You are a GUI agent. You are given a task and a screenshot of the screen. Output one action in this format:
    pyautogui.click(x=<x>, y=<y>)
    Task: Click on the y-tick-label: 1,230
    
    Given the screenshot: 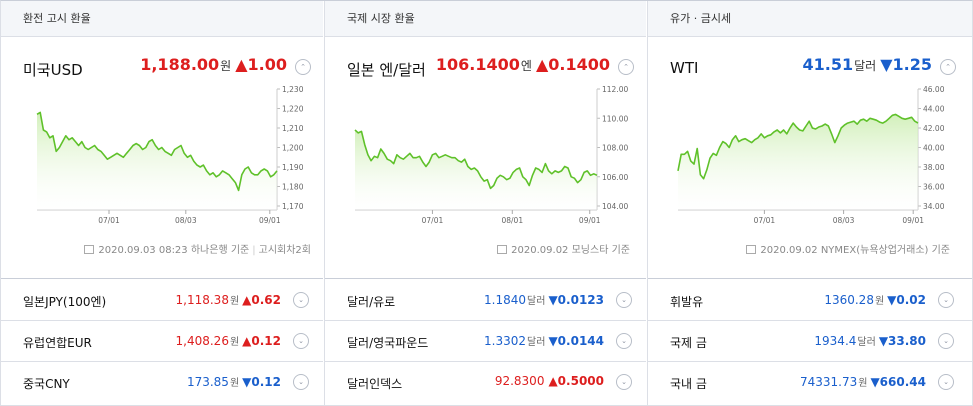 What is the action you would take?
    pyautogui.click(x=293, y=89)
    